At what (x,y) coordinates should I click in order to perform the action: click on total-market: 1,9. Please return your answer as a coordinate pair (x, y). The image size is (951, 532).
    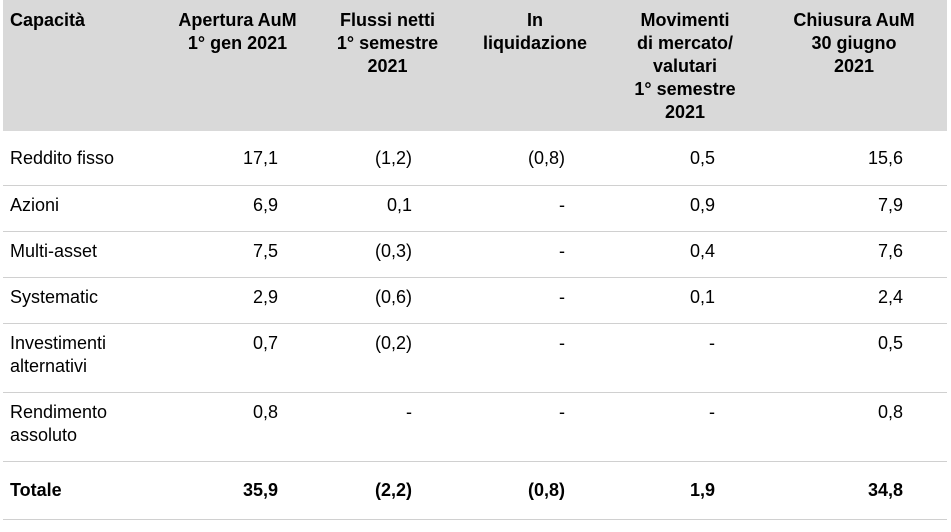
    Looking at the image, I should click on (685, 490).